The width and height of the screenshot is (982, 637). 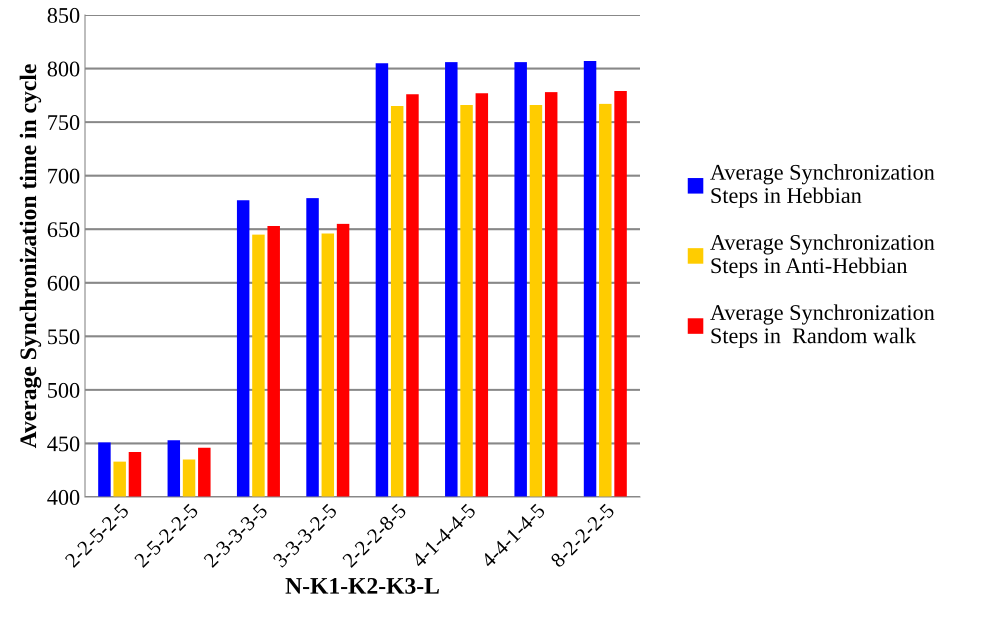 What do you see at coordinates (822, 186) in the screenshot?
I see `legend-label: Average Synchronization Steps in Hebbian` at bounding box center [822, 186].